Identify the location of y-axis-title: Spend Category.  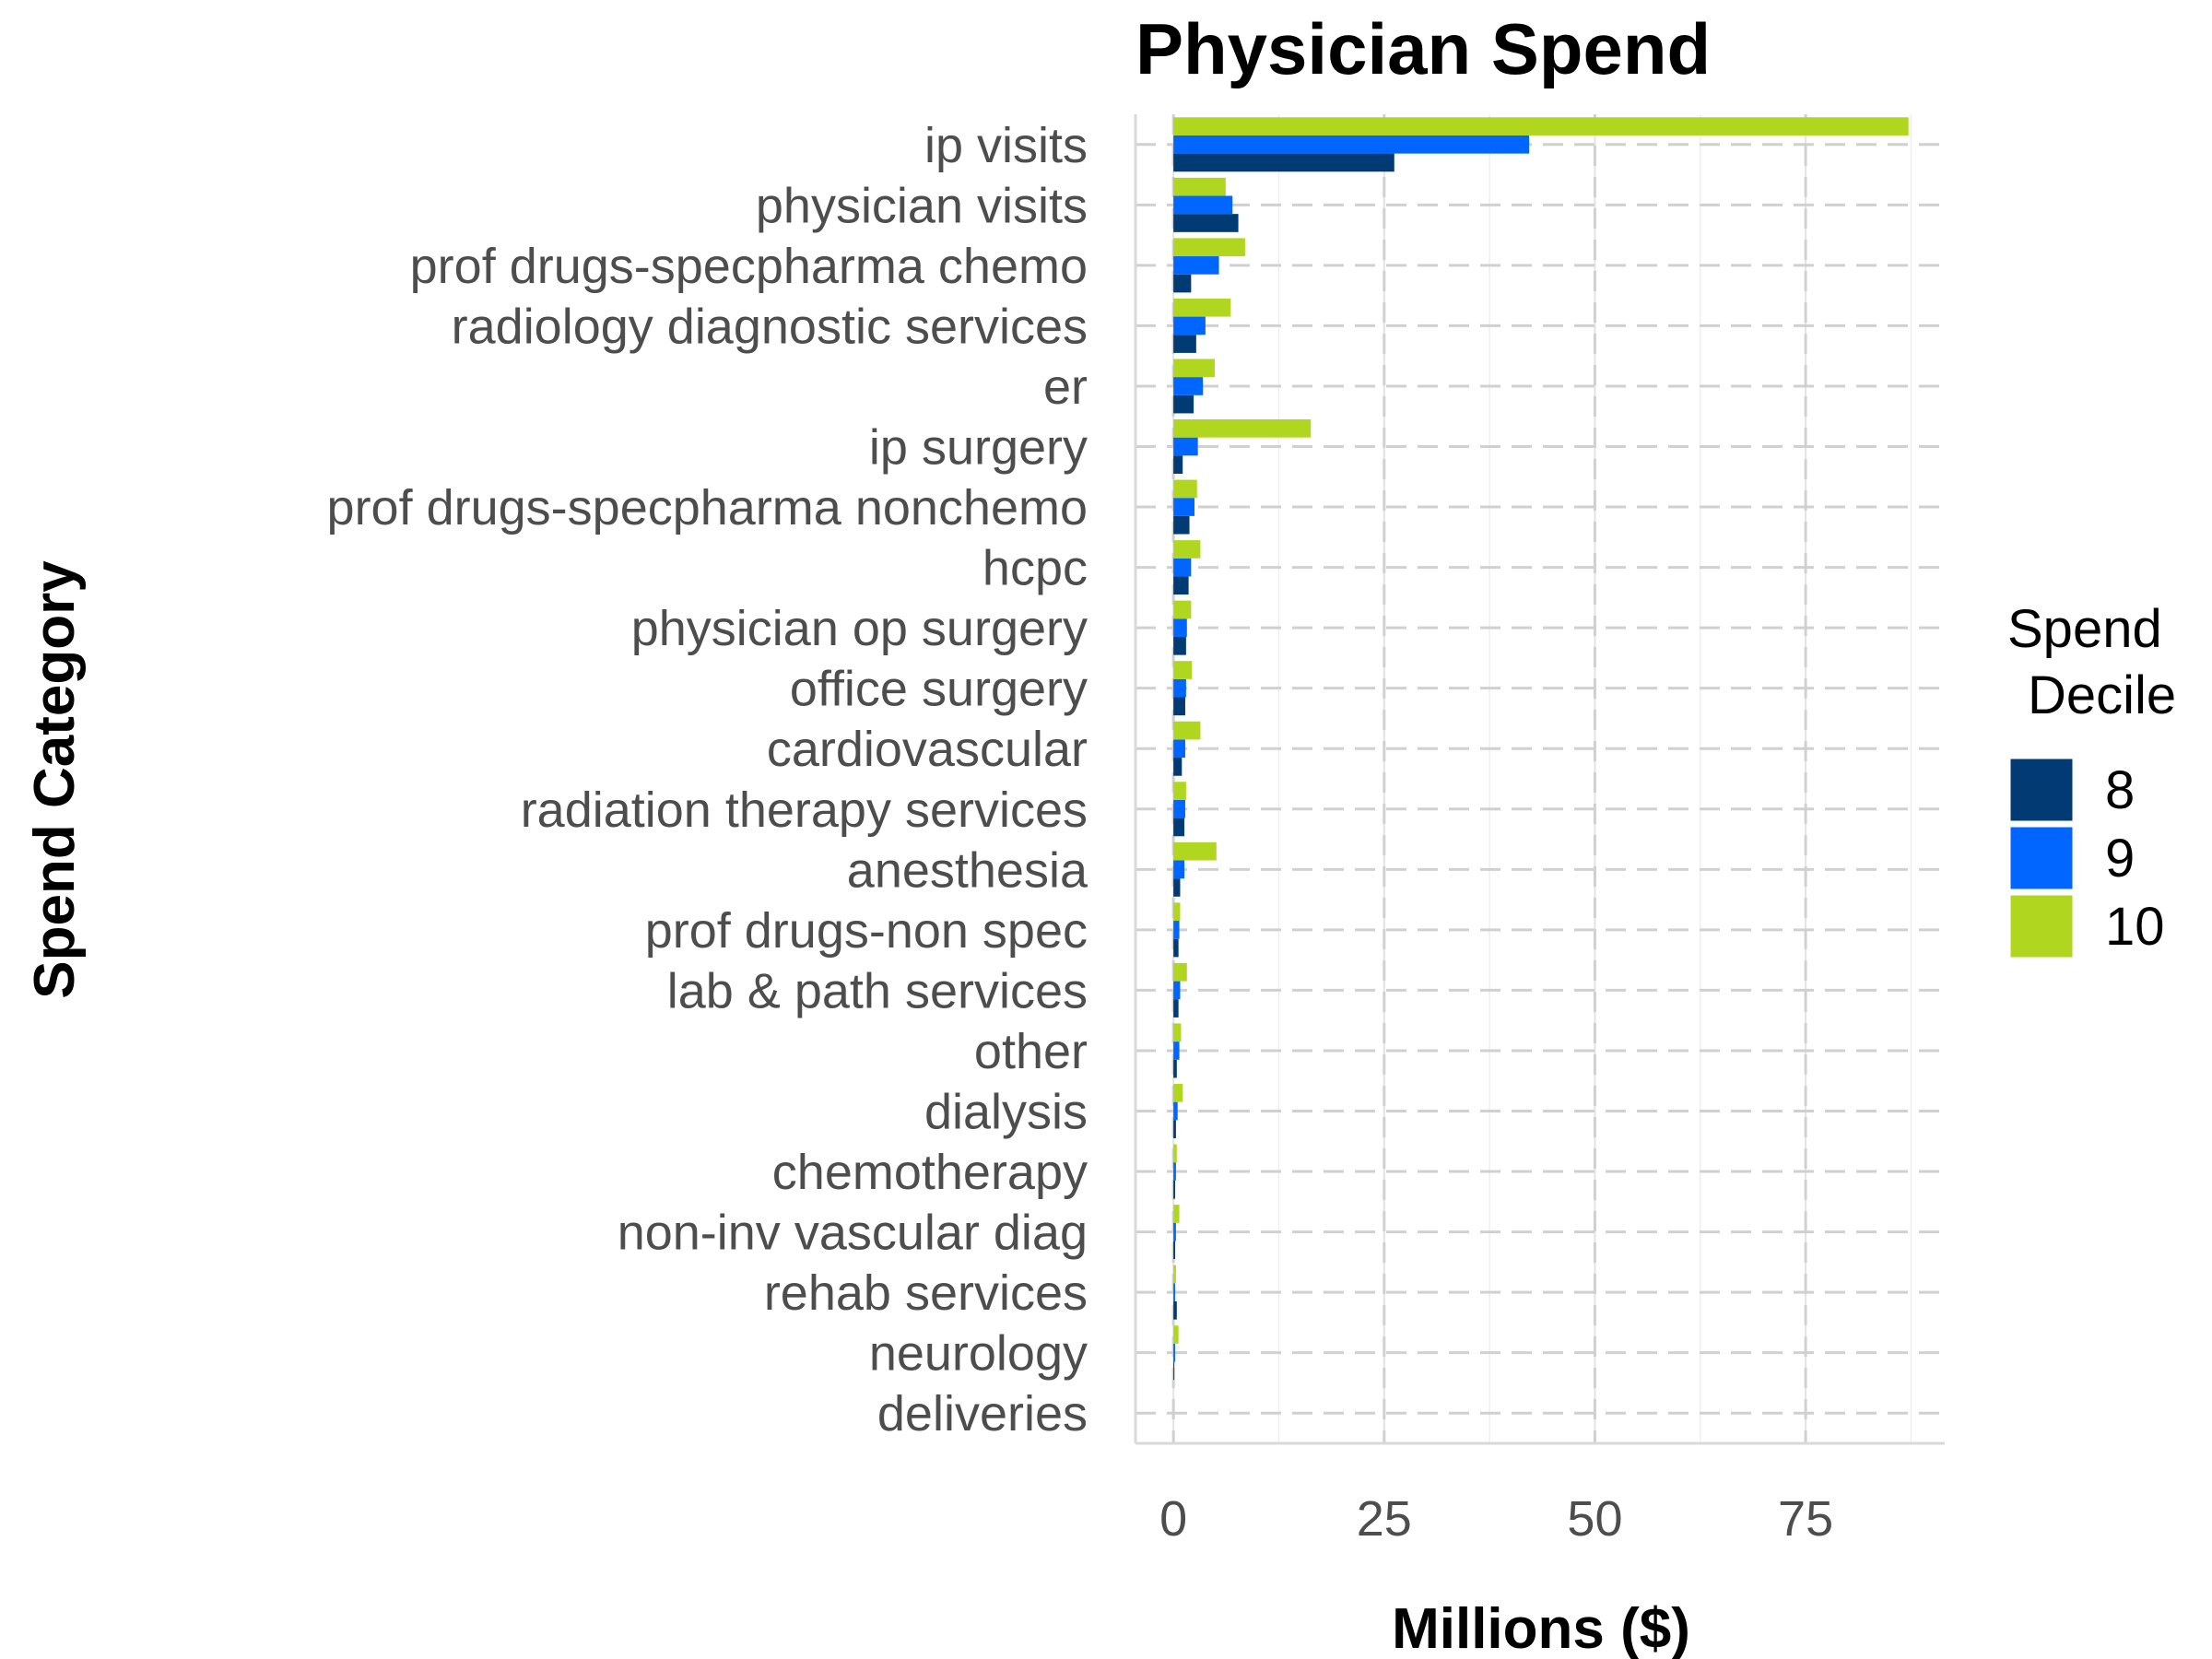
(55, 779).